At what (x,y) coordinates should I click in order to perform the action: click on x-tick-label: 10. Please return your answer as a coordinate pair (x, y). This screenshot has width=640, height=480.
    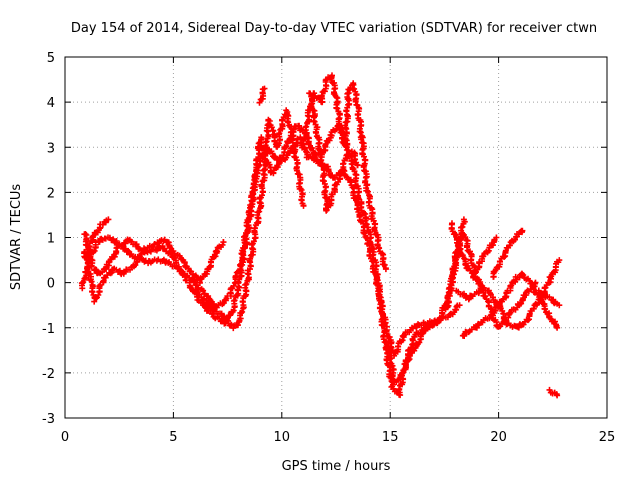
    Looking at the image, I should click on (282, 437).